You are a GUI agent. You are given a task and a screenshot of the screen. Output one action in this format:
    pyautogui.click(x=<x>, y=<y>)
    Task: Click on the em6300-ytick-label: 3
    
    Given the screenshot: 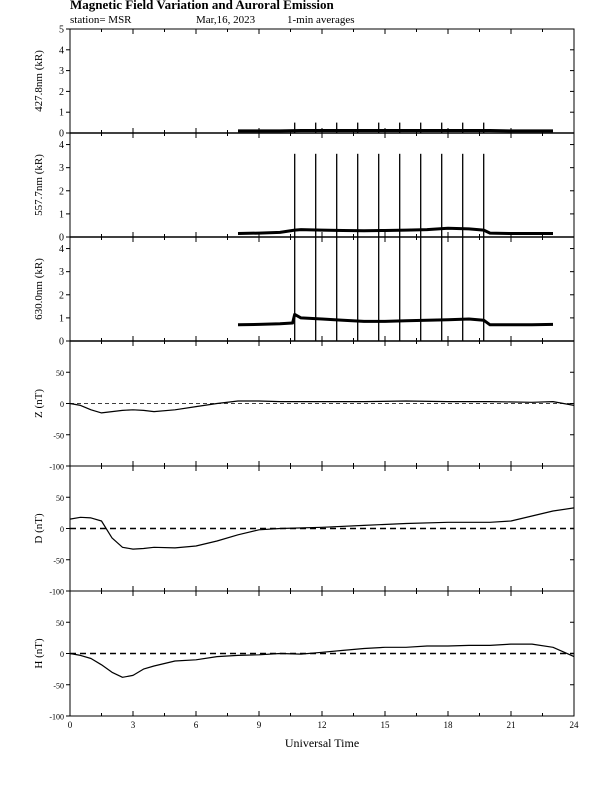 What is the action you would take?
    pyautogui.click(x=61, y=272)
    